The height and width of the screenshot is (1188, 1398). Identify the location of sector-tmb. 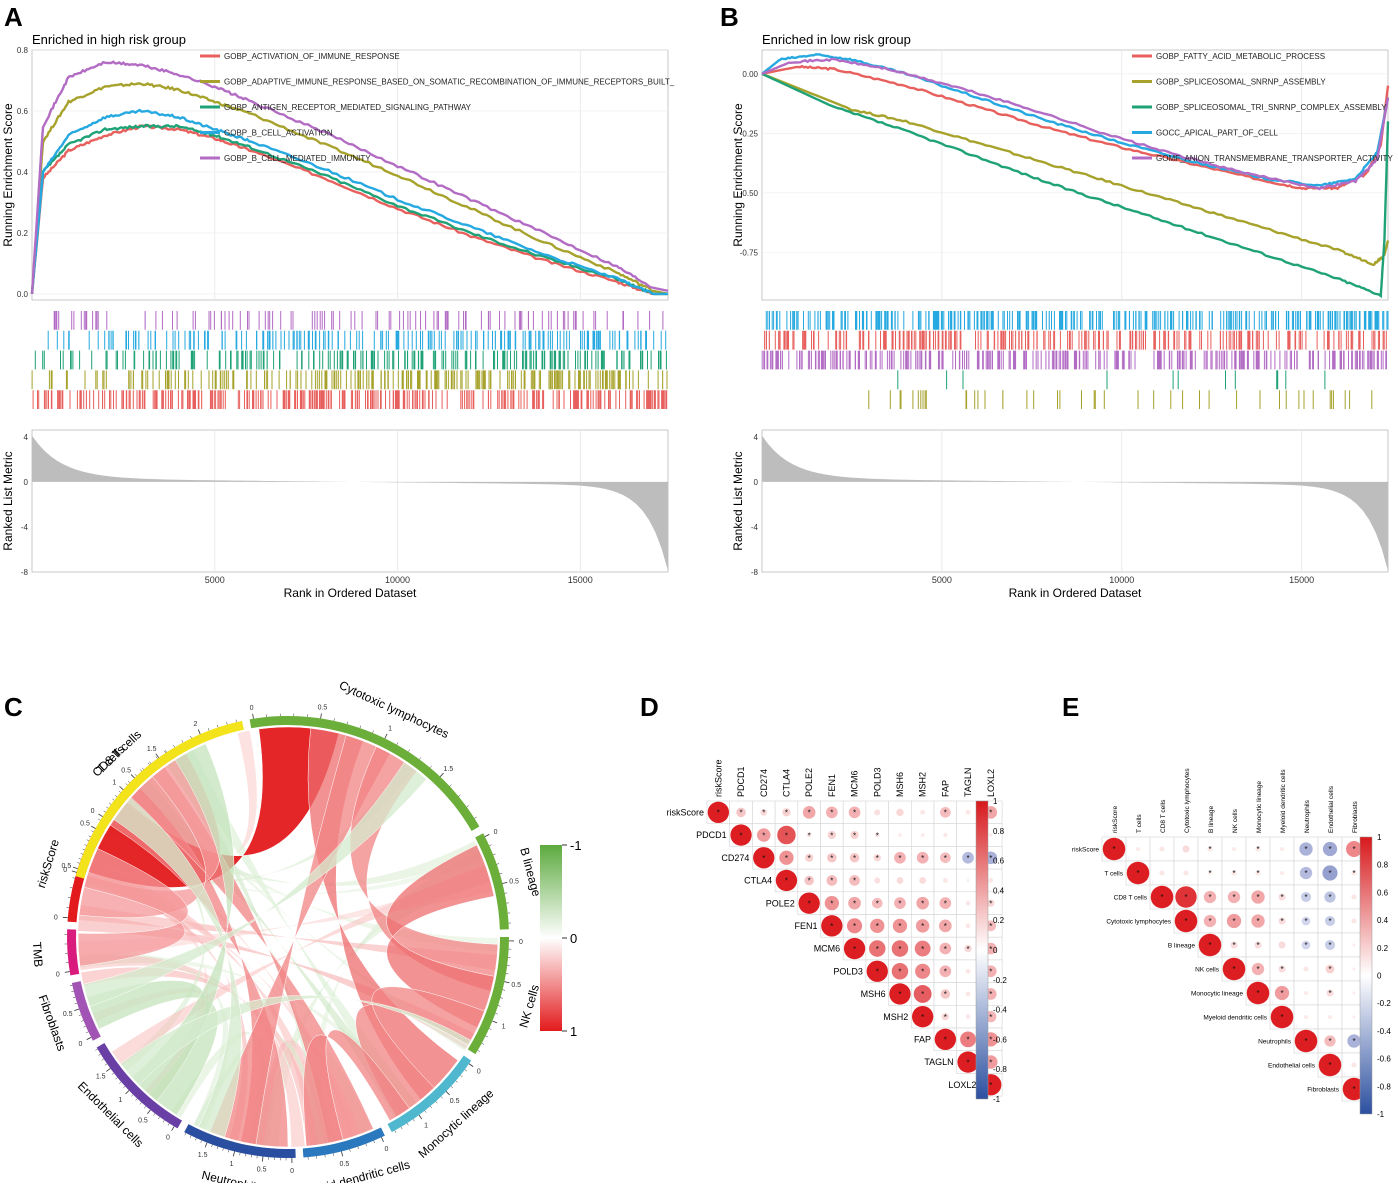
(73, 952).